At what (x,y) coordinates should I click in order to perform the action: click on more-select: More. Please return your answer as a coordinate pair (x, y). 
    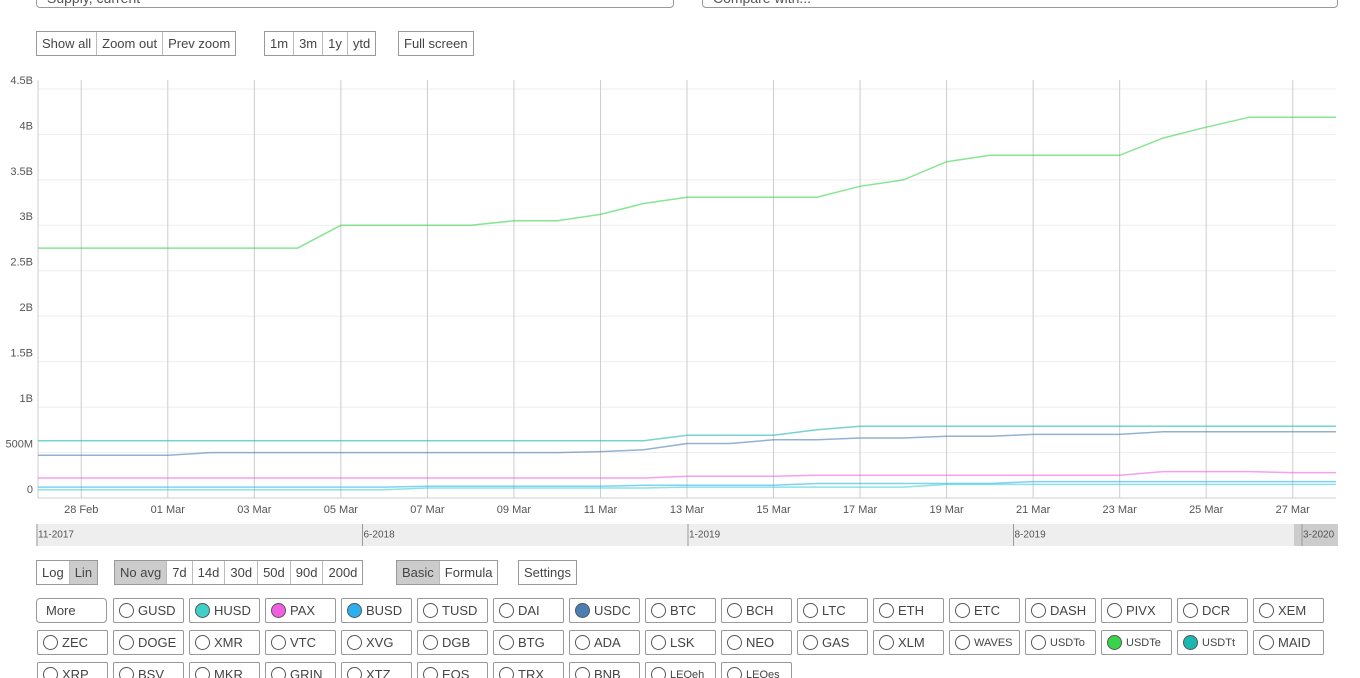
    Looking at the image, I should click on (71, 610).